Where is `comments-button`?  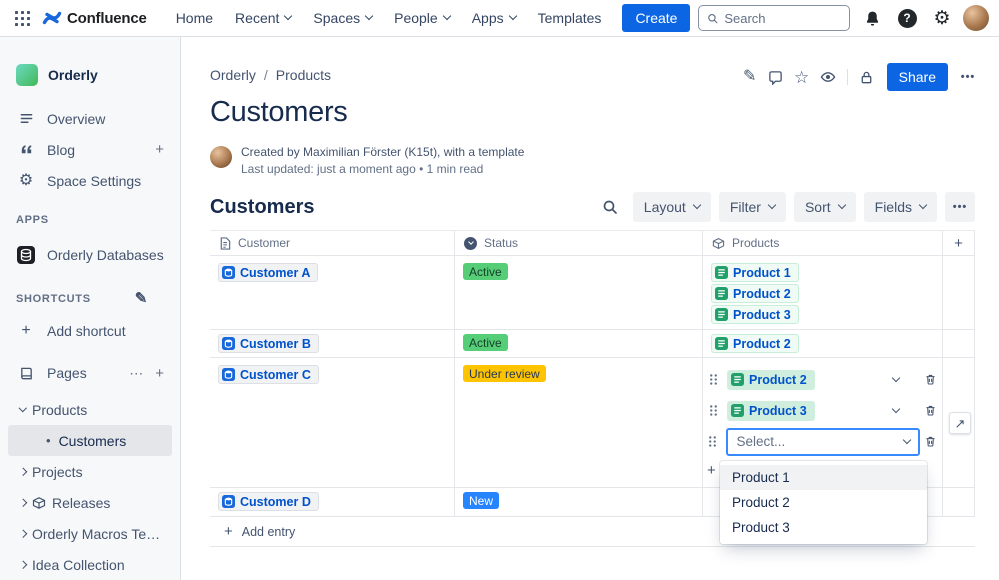
comments-button is located at coordinates (776, 77).